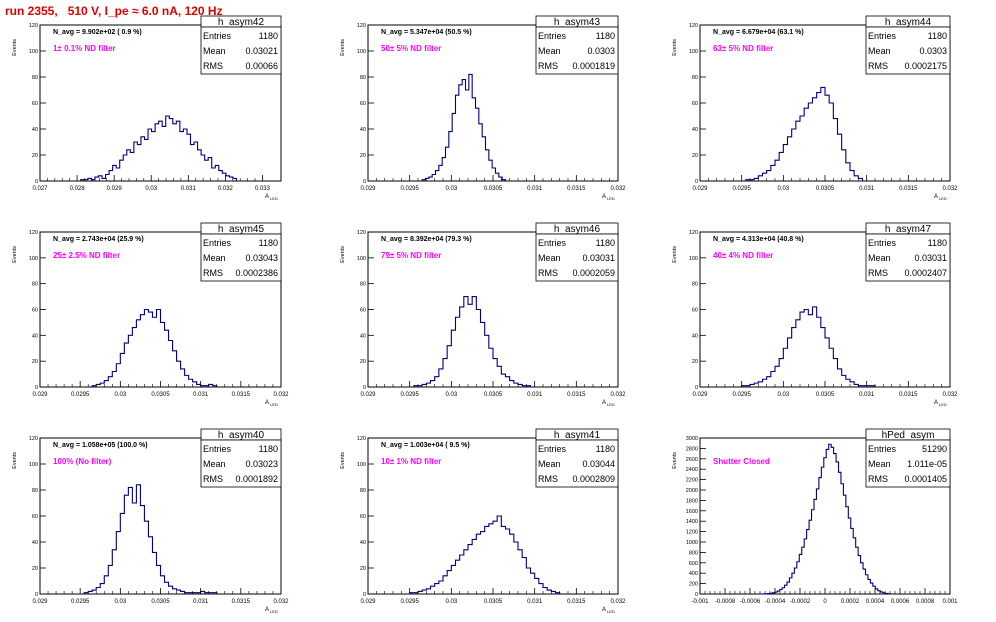 The height and width of the screenshot is (622, 996). I want to click on histogram-name: hPed_asym, so click(908, 435).